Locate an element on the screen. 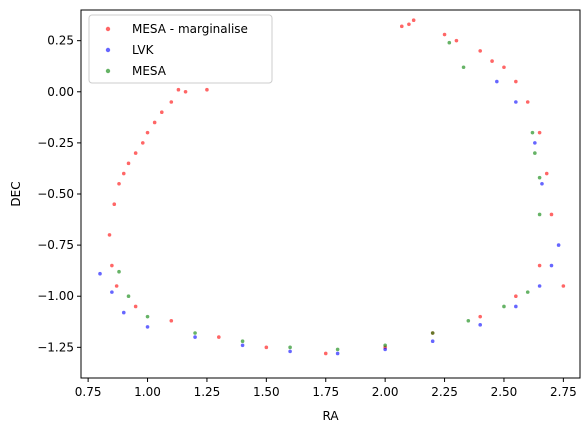 The width and height of the screenshot is (587, 432). y-tick-label: 0.00 is located at coordinates (60, 92).